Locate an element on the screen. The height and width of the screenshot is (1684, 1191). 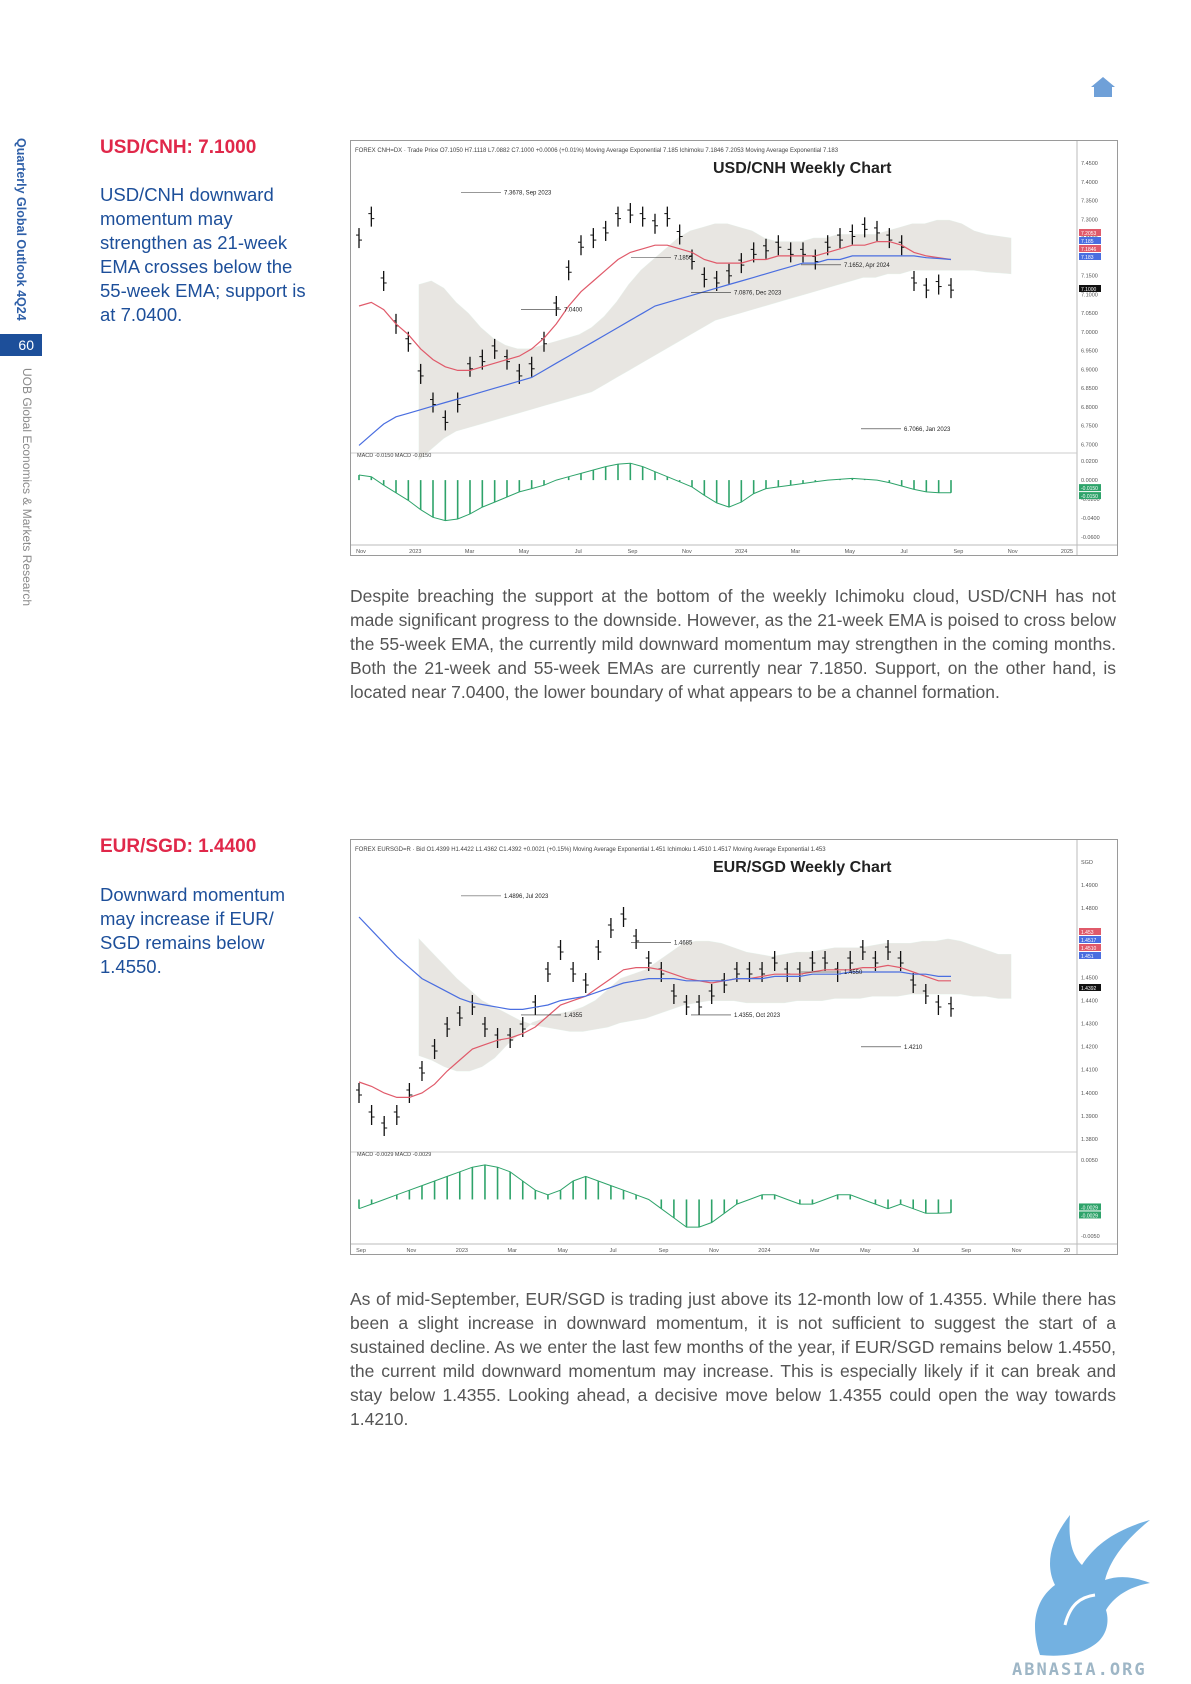
report-title-vertical: Quarterly Global Outlook 4Q24 is located at coordinates (21, 229).